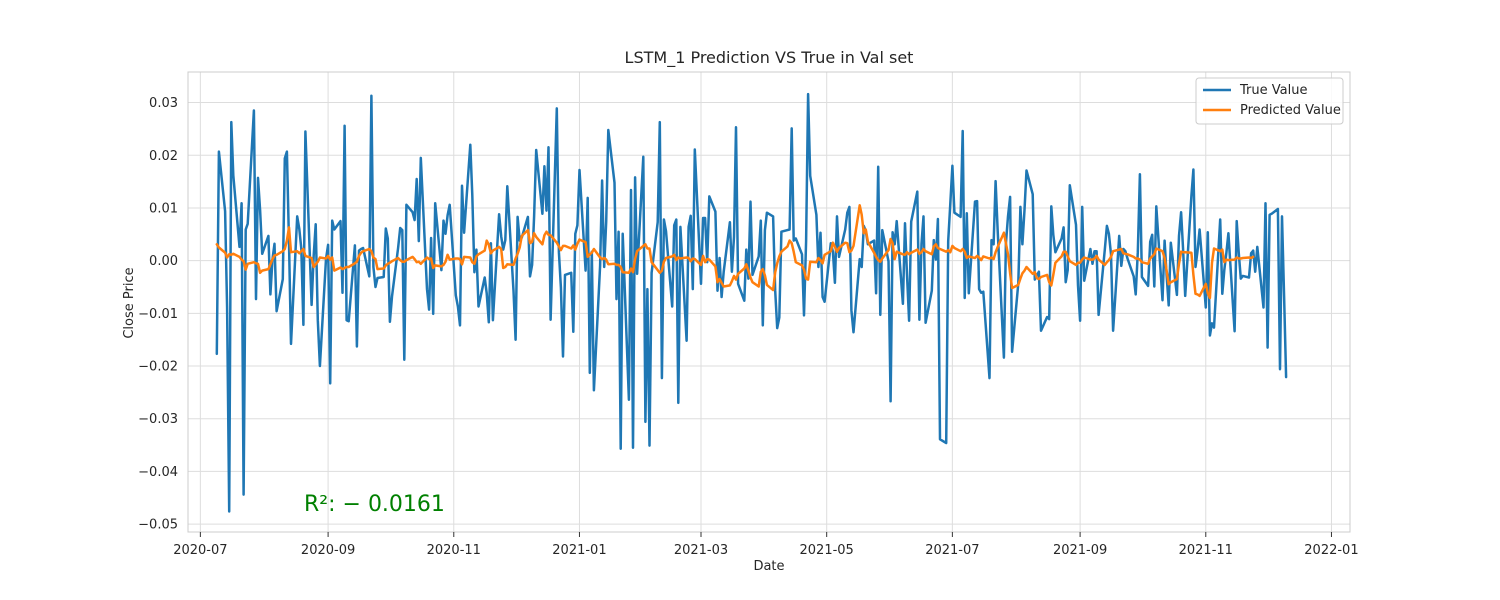  What do you see at coordinates (163, 208) in the screenshot?
I see `y-tick-label: 0.01` at bounding box center [163, 208].